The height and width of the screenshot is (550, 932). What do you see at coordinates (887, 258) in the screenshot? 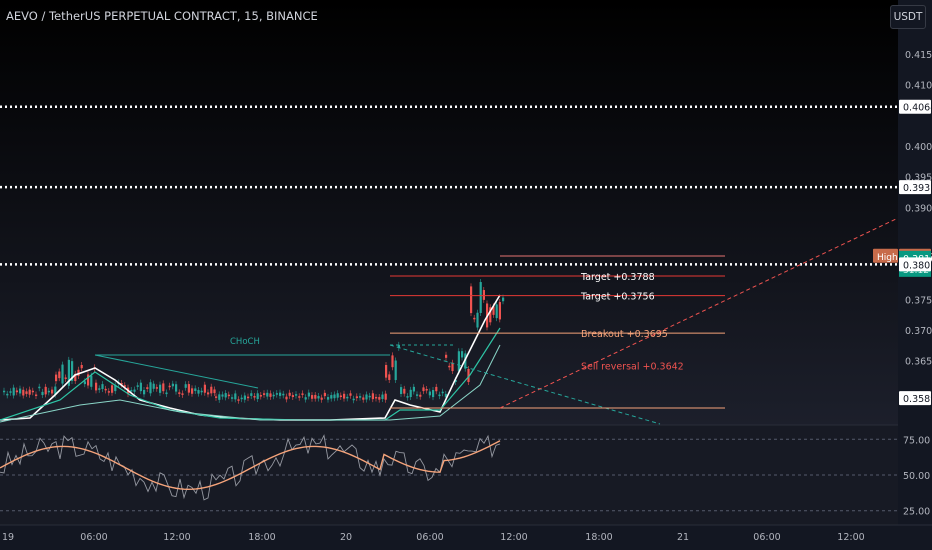
I see `high-tag-label: High` at bounding box center [887, 258].